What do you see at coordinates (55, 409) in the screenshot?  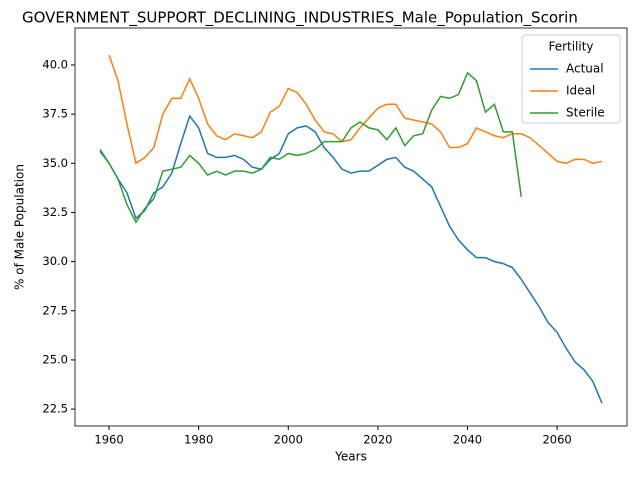 I see `y-tick-label: 22.5` at bounding box center [55, 409].